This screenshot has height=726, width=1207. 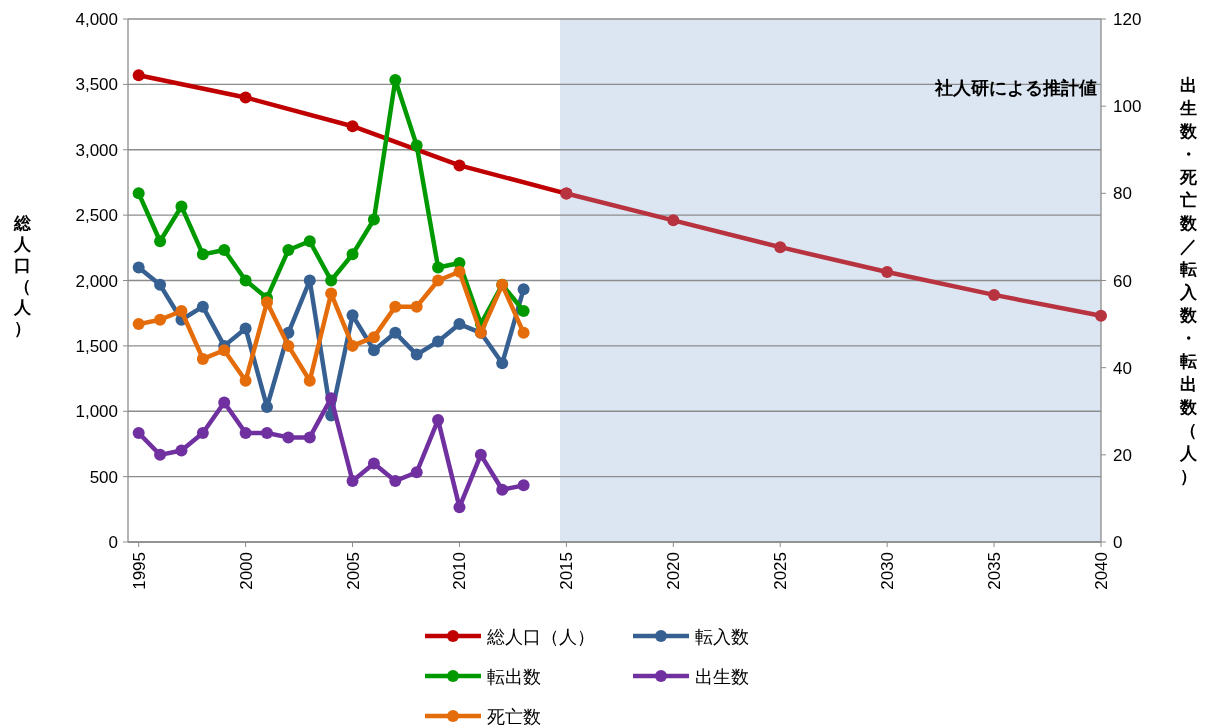 What do you see at coordinates (514, 676) in the screenshot?
I see `legend-label: 転出数` at bounding box center [514, 676].